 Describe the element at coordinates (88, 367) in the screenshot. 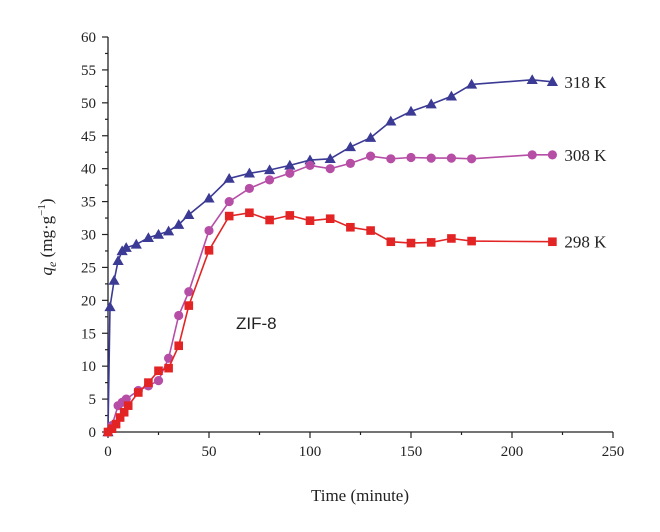

I see `y-tick-label: 10` at that location.